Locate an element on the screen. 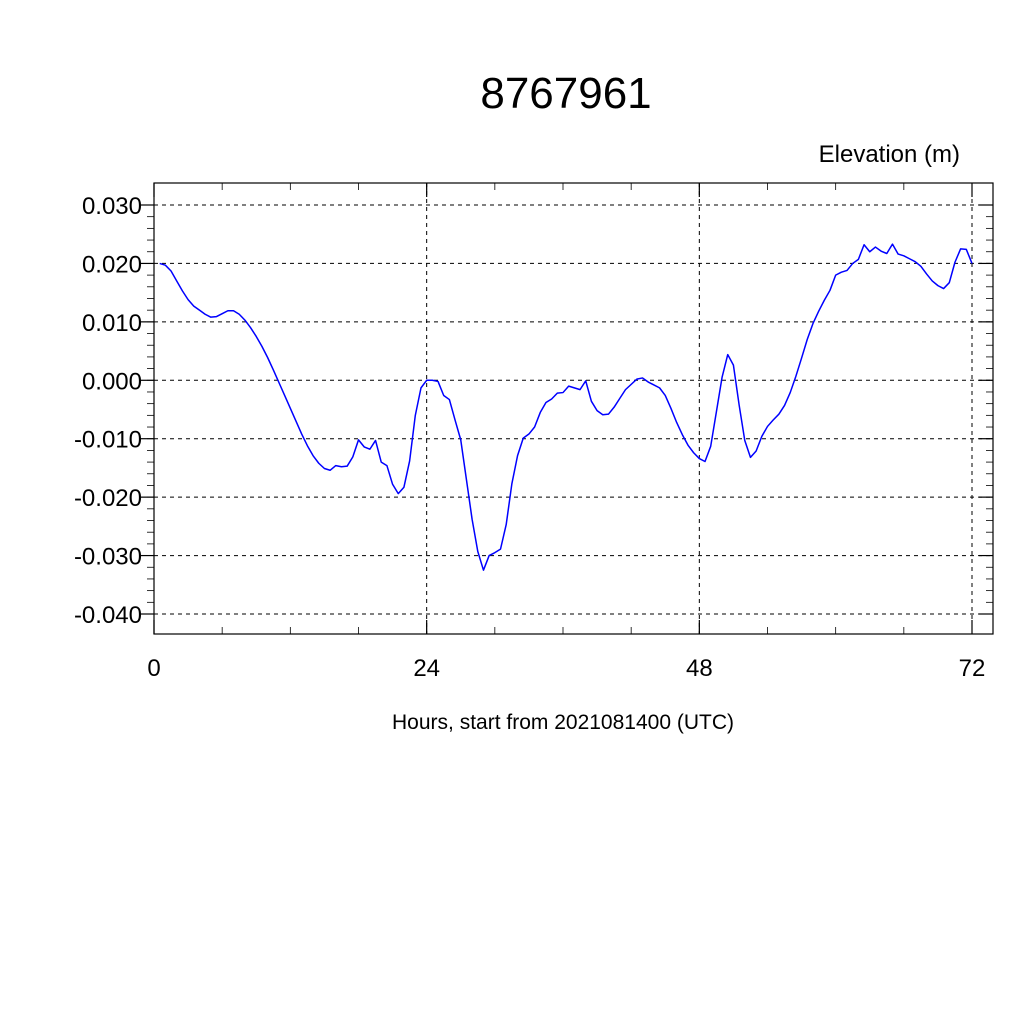 The image size is (1024, 1024). y-axis-label: Elevation (m) is located at coordinates (889, 154).